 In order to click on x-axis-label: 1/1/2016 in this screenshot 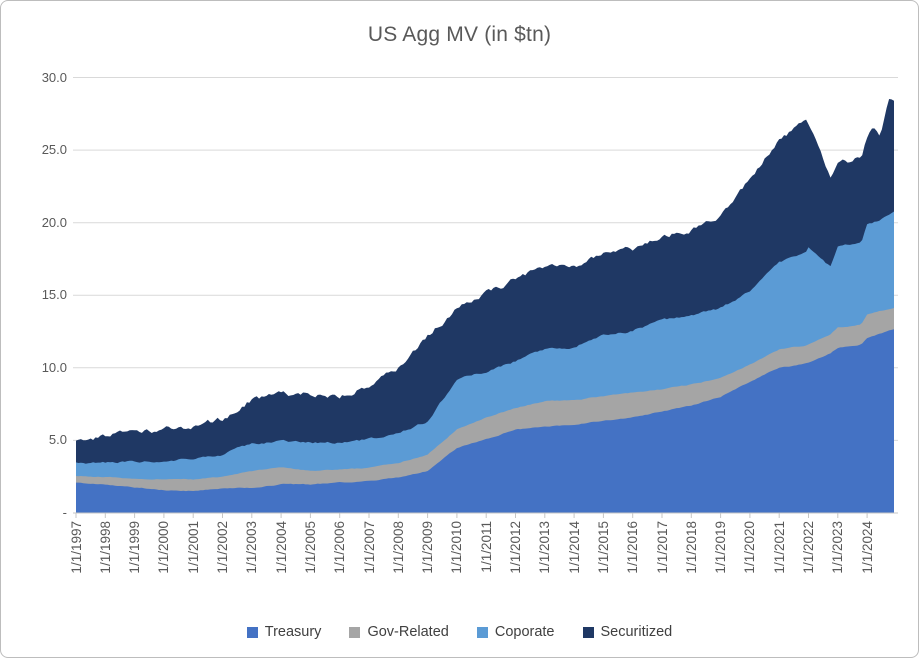, I will do `click(633, 547)`.